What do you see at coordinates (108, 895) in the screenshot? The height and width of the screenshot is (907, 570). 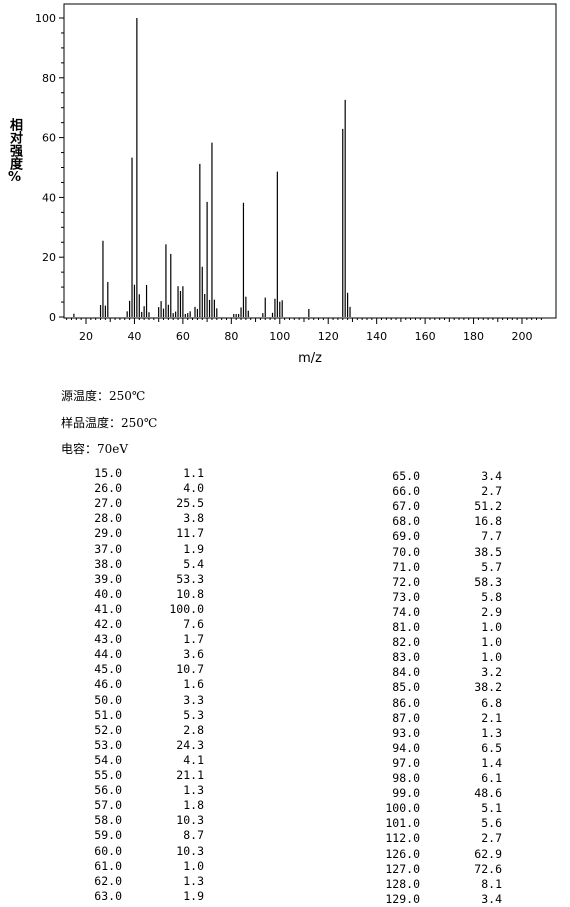 I see `mz-value: 63.0` at bounding box center [108, 895].